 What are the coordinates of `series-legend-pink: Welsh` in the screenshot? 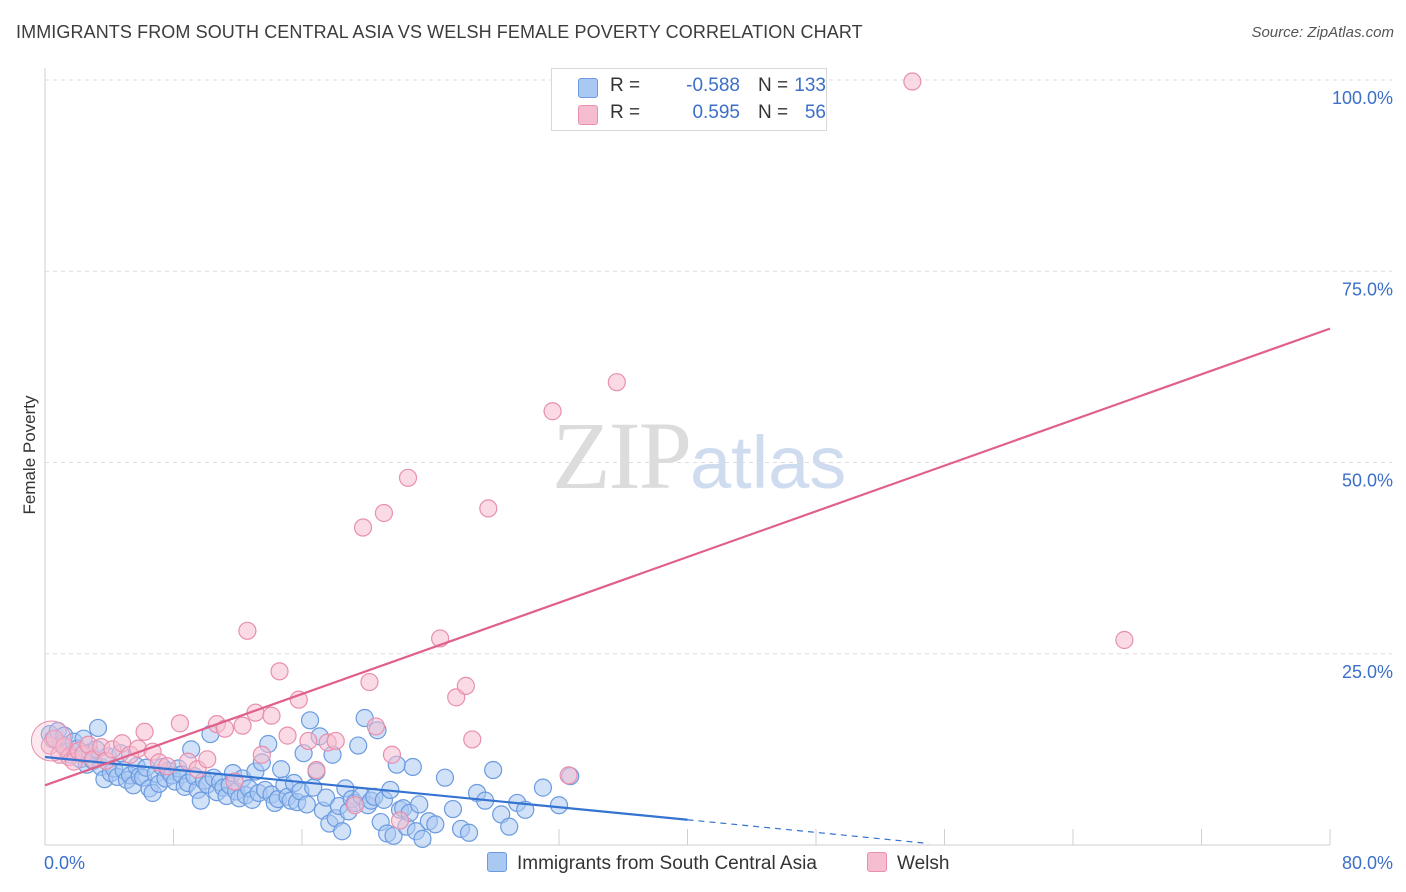 It's located at (908, 863).